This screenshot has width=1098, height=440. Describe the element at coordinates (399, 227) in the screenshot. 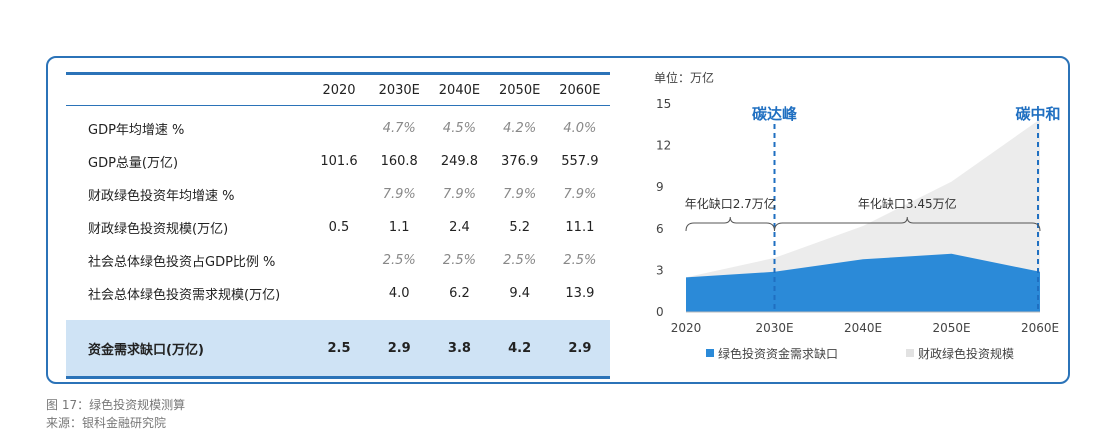

I see `table-cell: 1.1` at that location.